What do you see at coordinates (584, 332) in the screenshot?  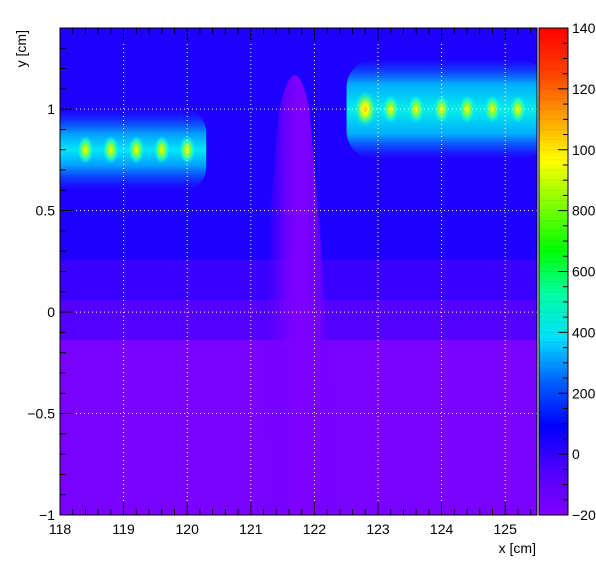 I see `colorbar-tick-label: 400` at bounding box center [584, 332].